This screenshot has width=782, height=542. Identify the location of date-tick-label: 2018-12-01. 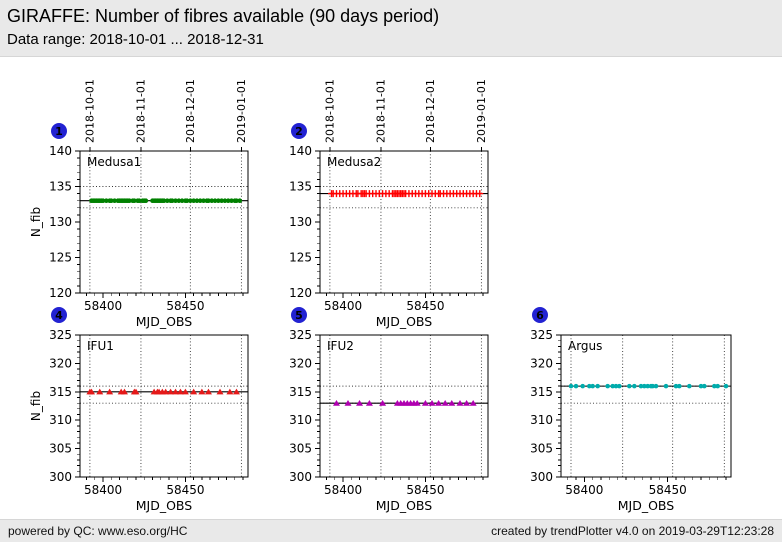
(190, 111).